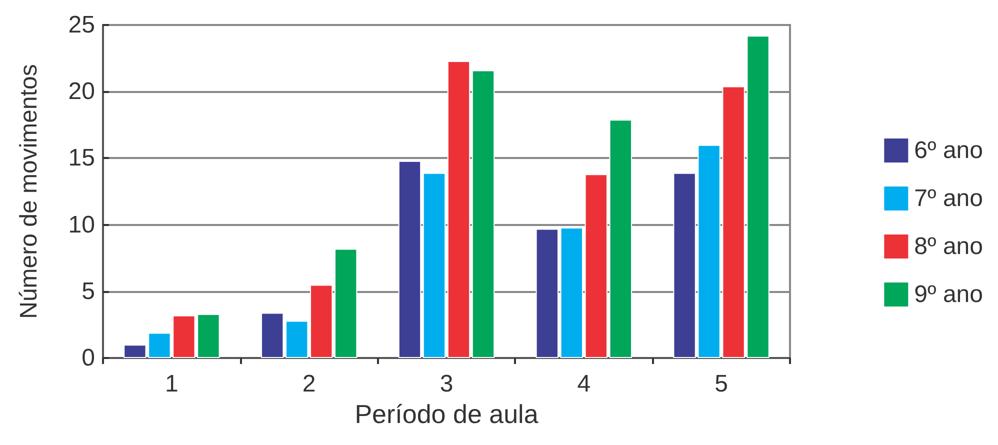 This screenshot has width=998, height=445. Describe the element at coordinates (171, 384) in the screenshot. I see `x-tick-label: 1` at that location.